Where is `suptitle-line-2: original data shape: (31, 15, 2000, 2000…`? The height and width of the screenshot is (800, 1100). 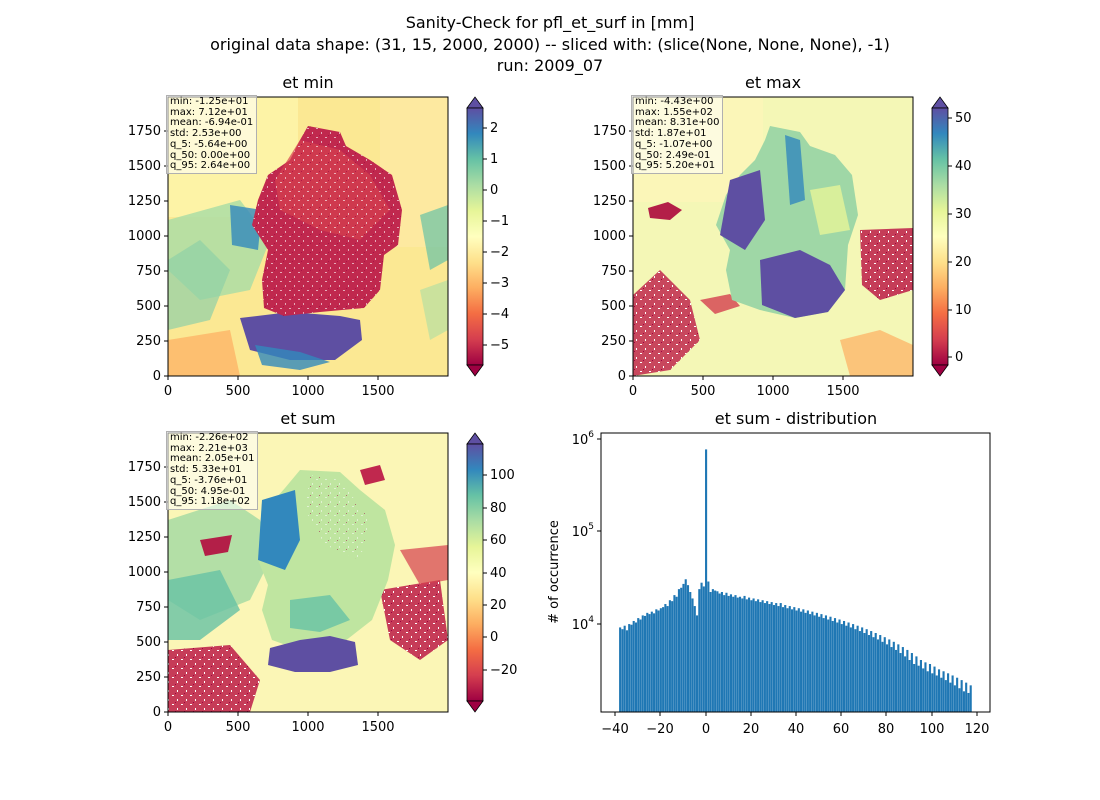 suptitle-line-2: original data shape: (31, 15, 2000, 2000… is located at coordinates (550, 44).